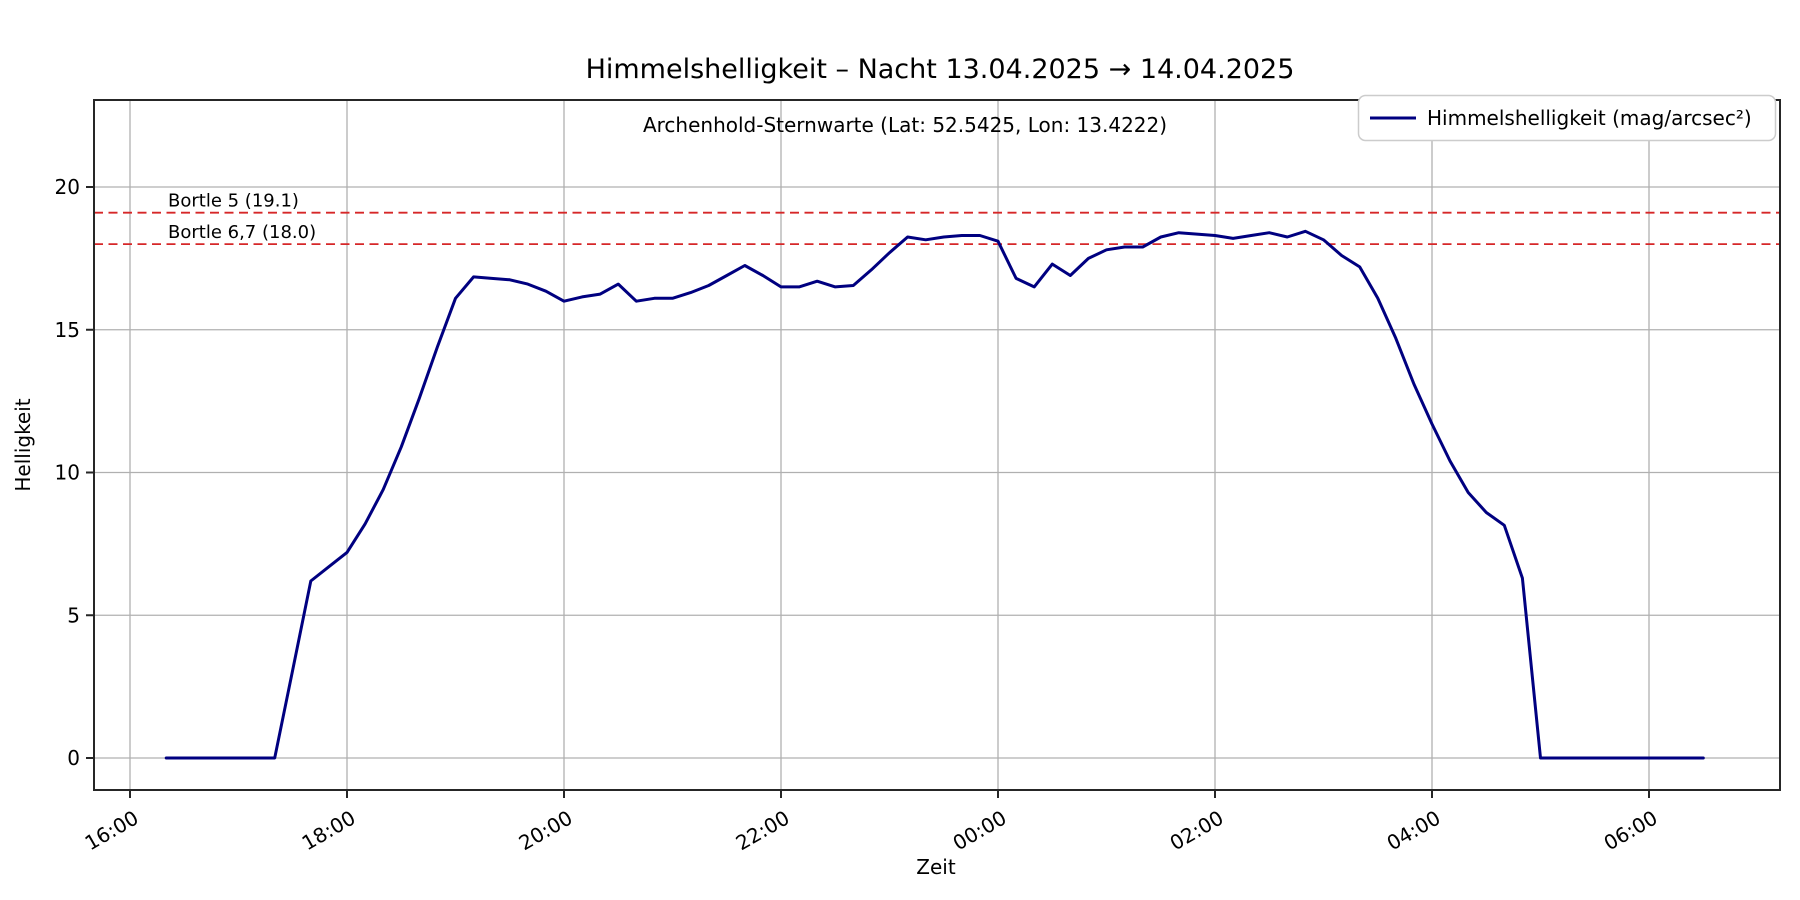 Image resolution: width=1800 pixels, height=900 pixels. Describe the element at coordinates (1589, 118) in the screenshot. I see `legend-label: Himmelshelligkeit (mag/arcsec²)` at that location.